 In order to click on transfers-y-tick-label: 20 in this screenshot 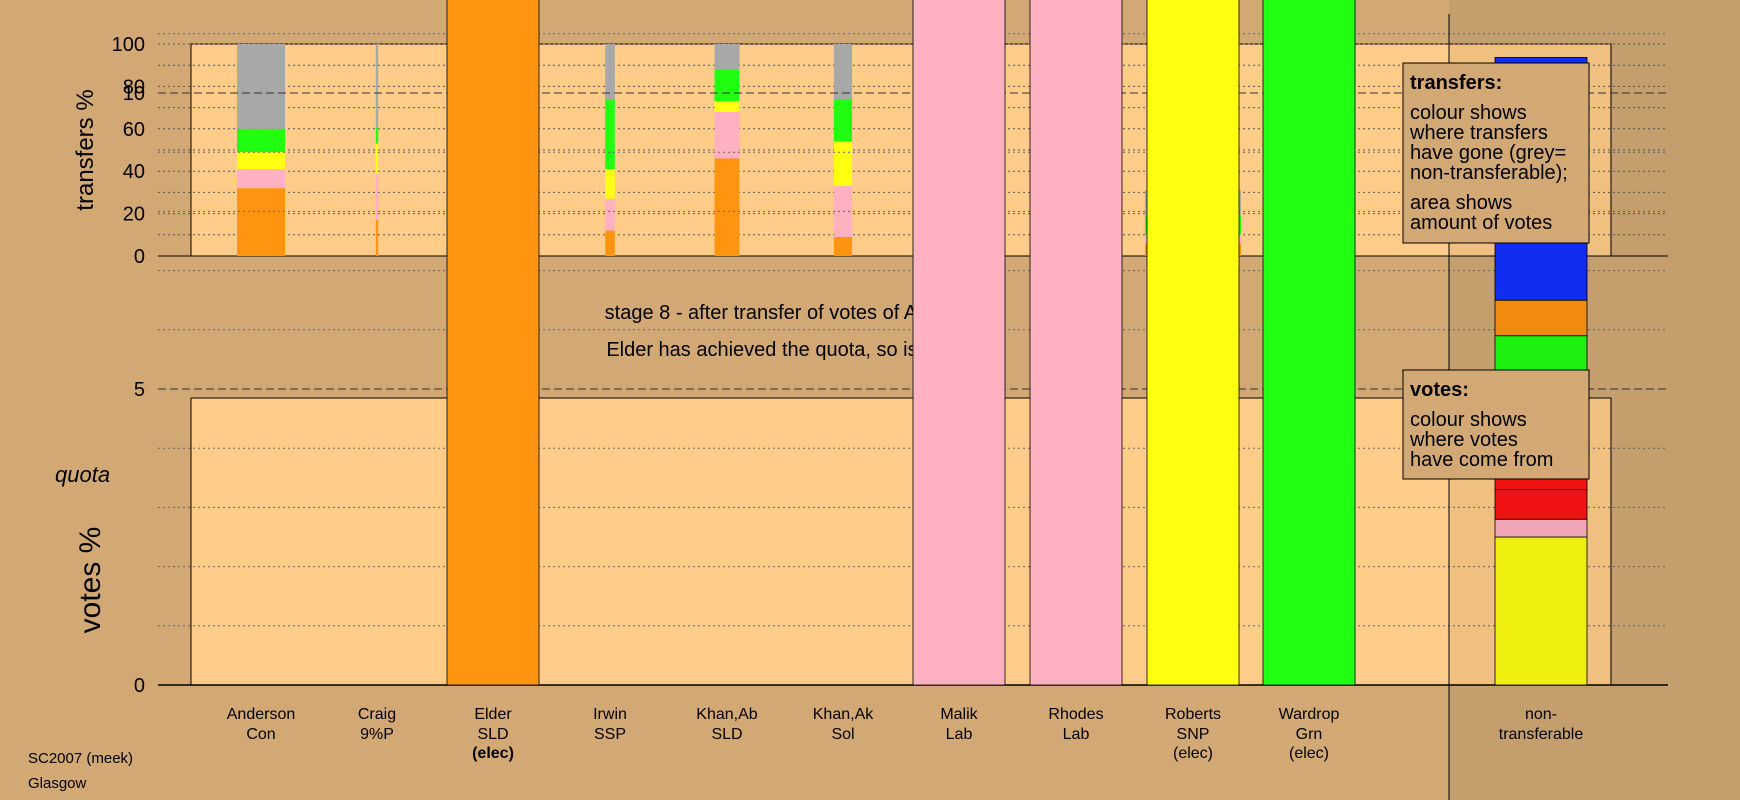, I will do `click(134, 215)`.